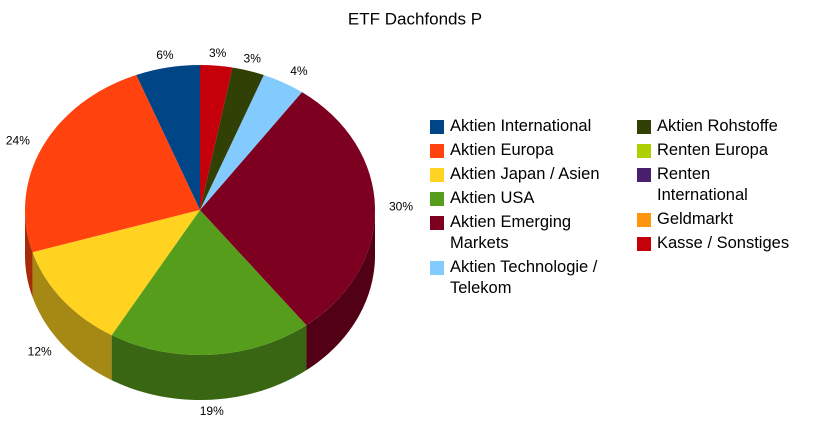 This screenshot has width=830, height=421. I want to click on legend-item: Aktien Emerging Markets, so click(515, 233).